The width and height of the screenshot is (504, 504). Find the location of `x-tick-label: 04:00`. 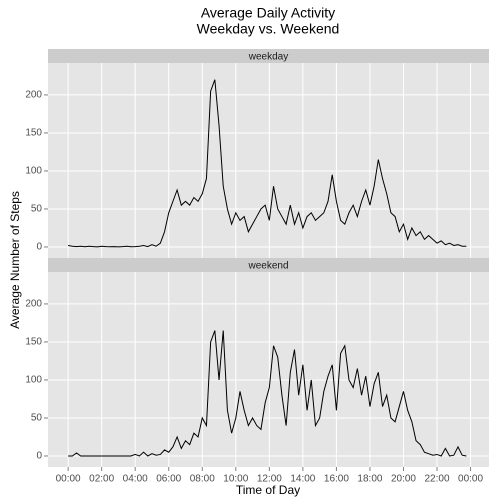

x-tick-label: 04:00 is located at coordinates (135, 479).